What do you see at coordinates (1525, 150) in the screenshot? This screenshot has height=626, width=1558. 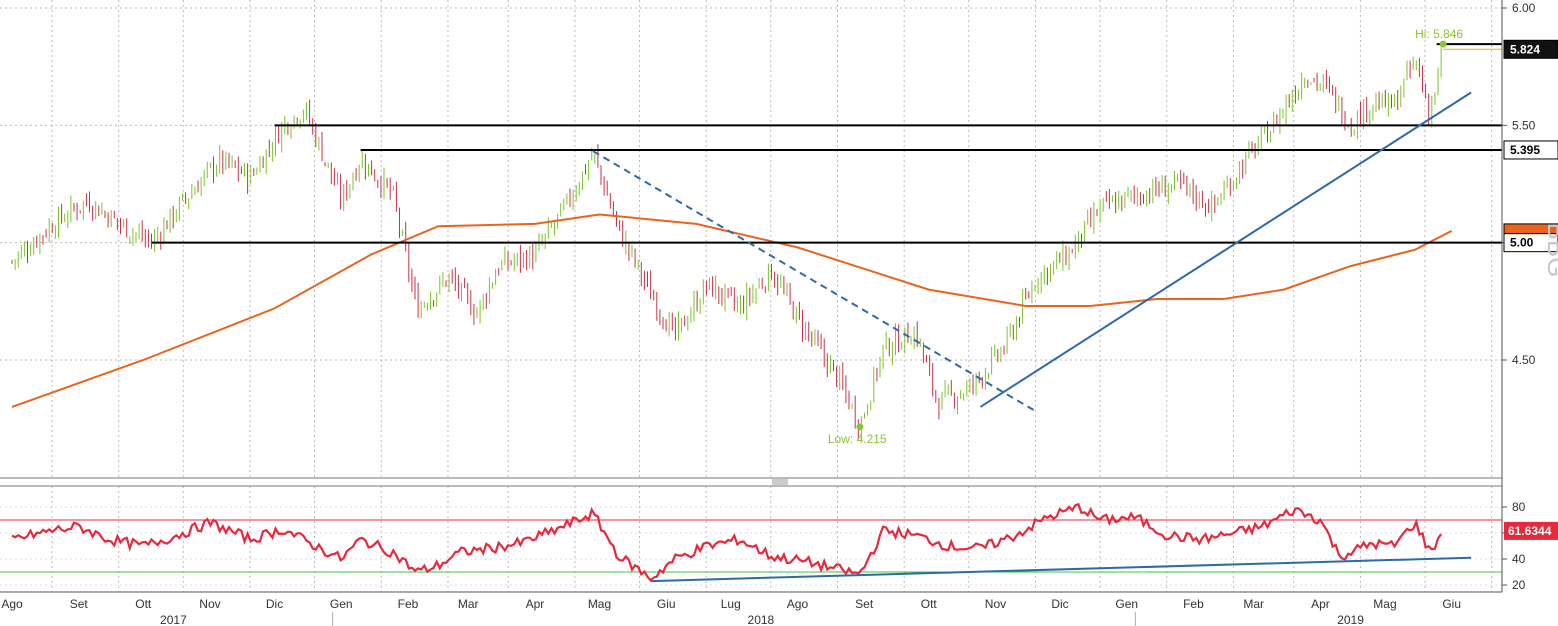 I see `price-tag-label: 5.395` at bounding box center [1525, 150].